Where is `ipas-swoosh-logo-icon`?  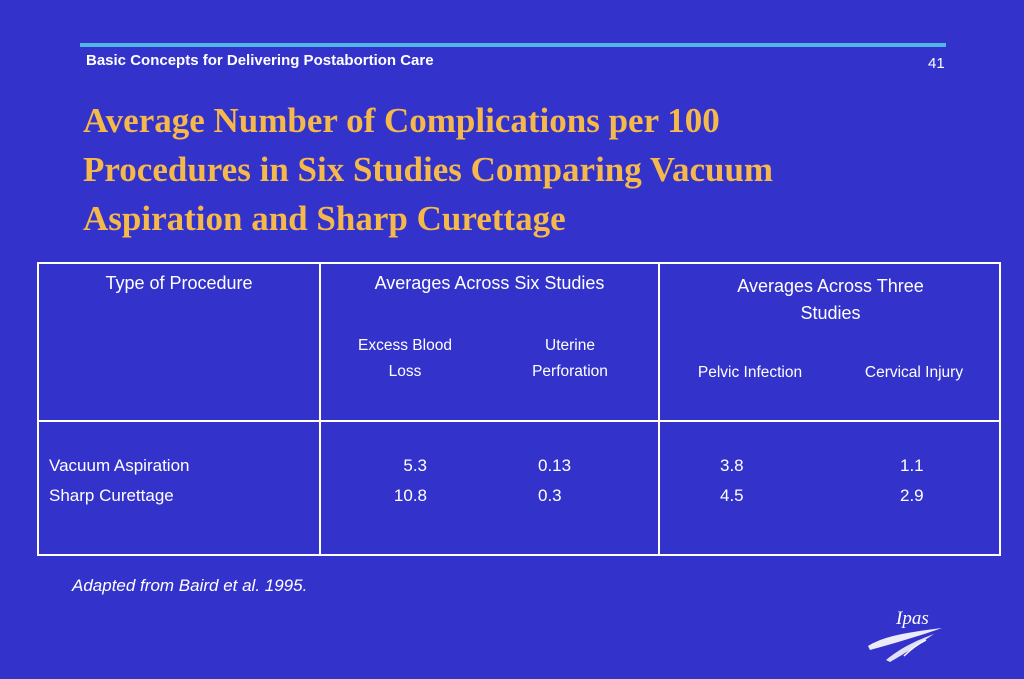
ipas-swoosh-logo-icon is located at coordinates (905, 645).